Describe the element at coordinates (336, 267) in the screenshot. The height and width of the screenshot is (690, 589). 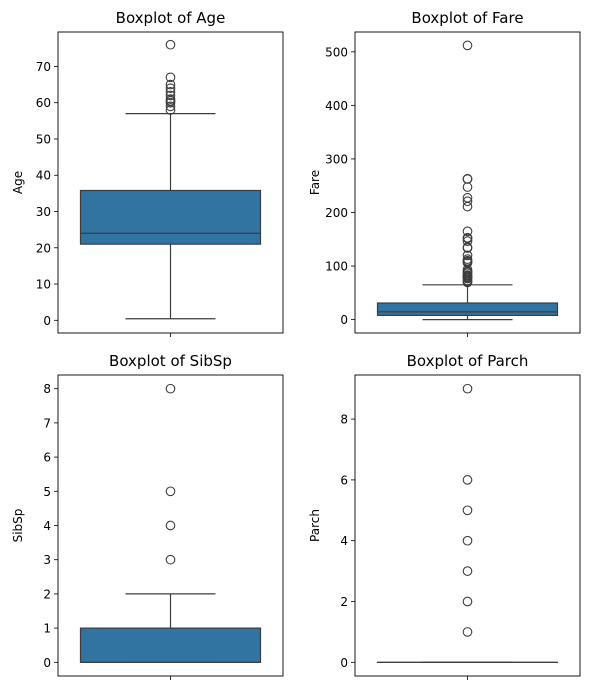
I see `y-tick-label: 100` at that location.